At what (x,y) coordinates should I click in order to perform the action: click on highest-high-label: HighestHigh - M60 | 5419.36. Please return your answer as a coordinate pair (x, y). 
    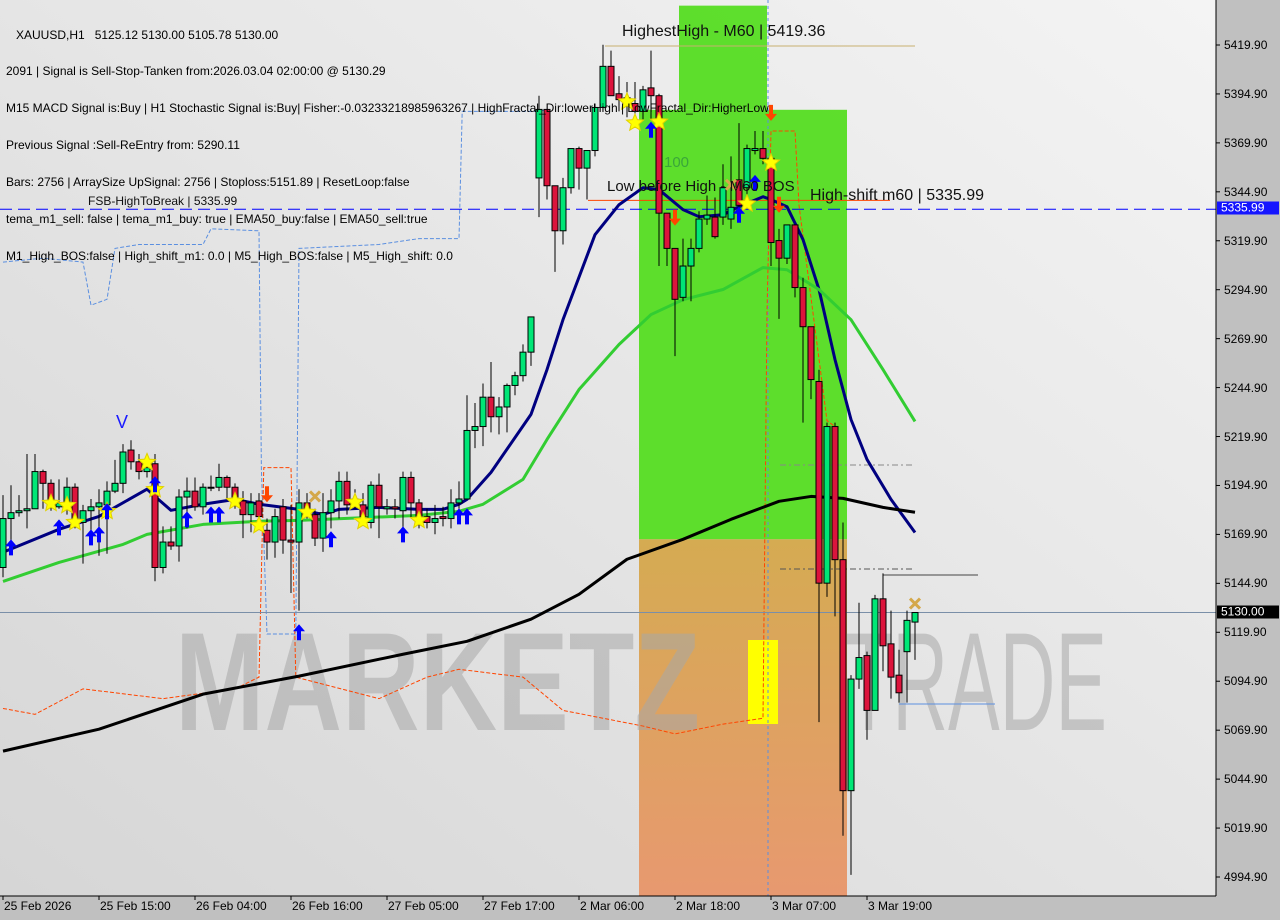
    Looking at the image, I should click on (724, 31).